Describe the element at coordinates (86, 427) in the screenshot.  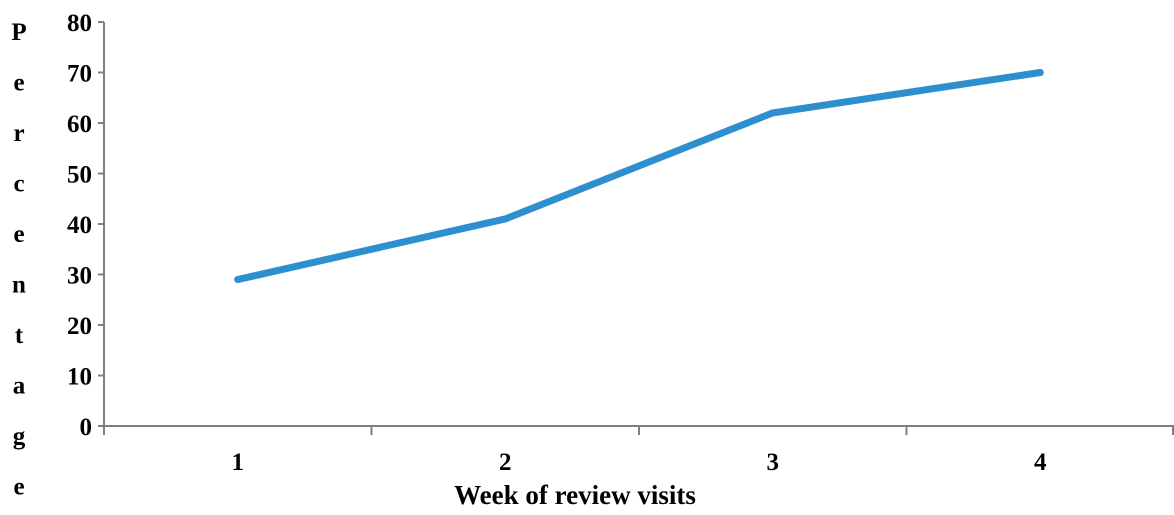
I see `y-tick-label: 0` at that location.